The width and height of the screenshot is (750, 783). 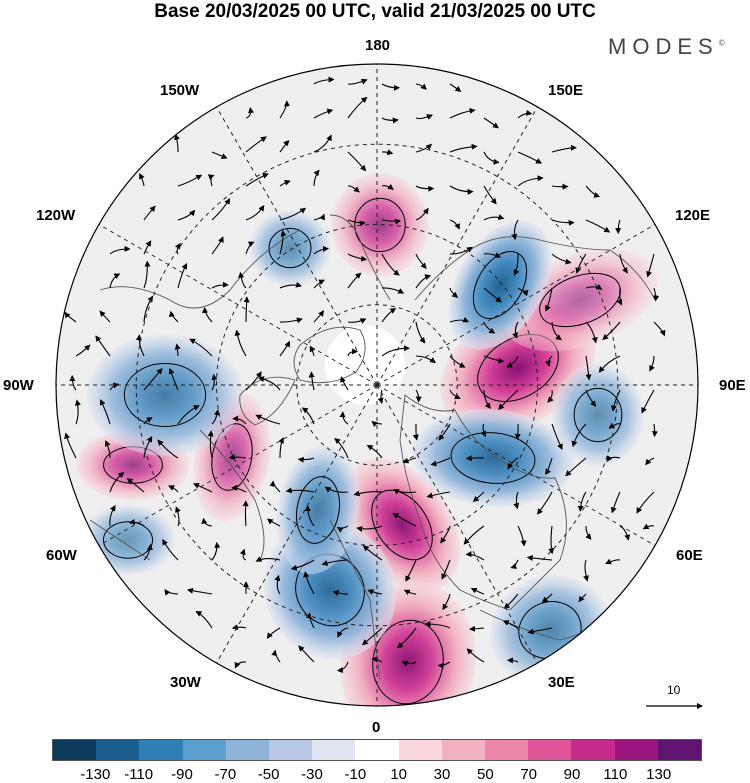 I want to click on colorbar-tick-label: -130, so click(x=95, y=774).